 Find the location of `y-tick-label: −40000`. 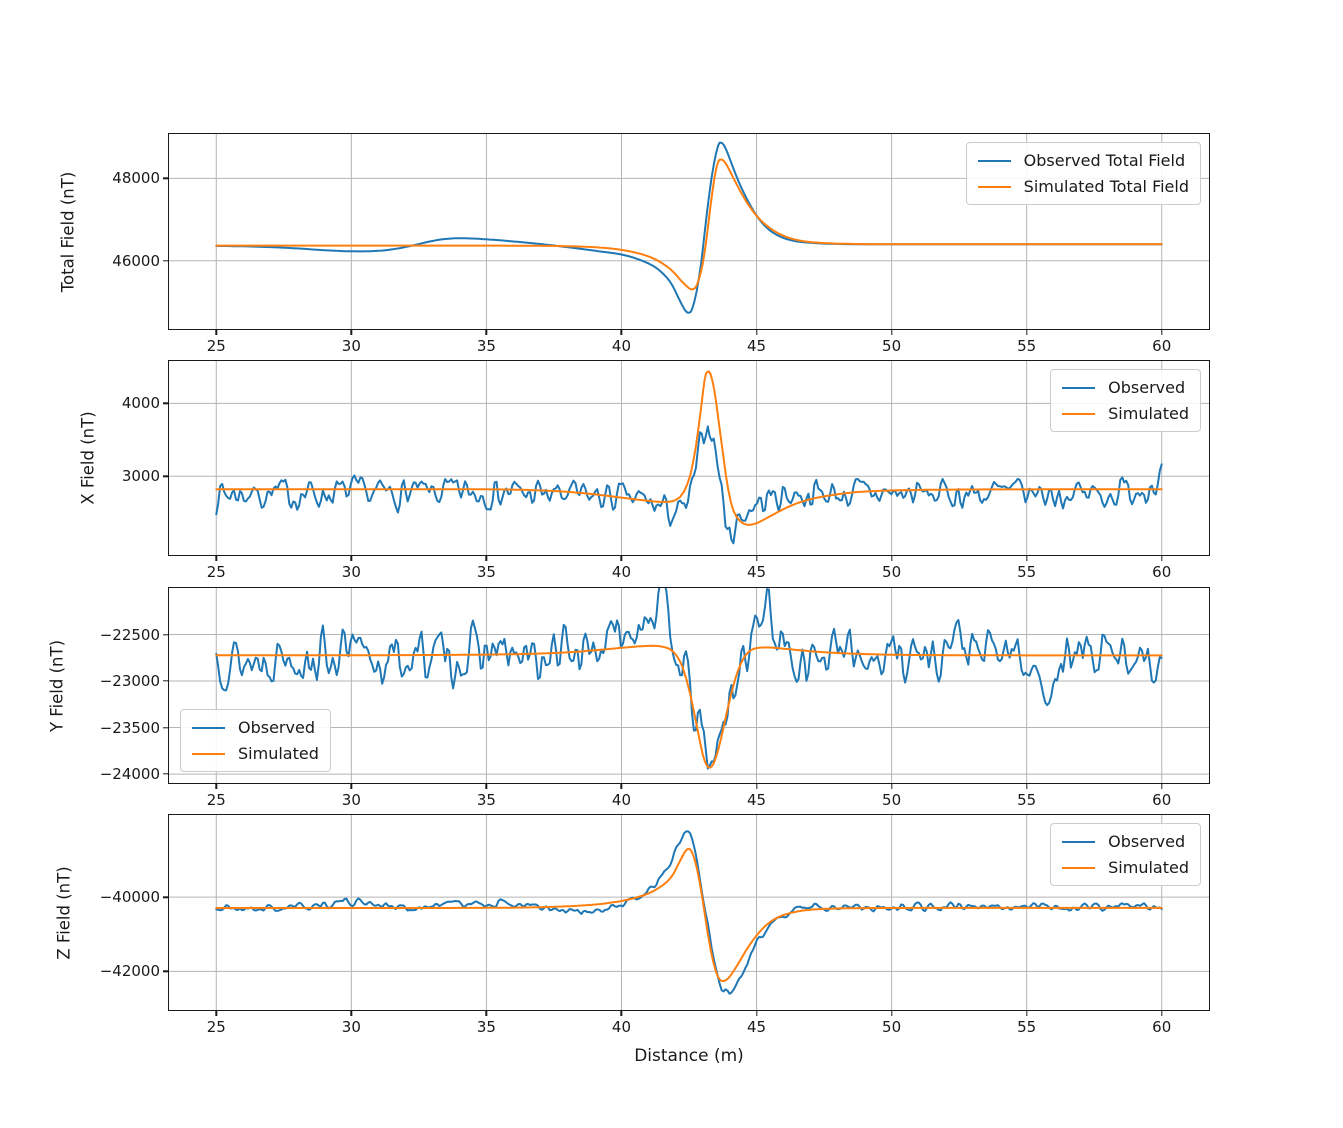

y-tick-label: −40000 is located at coordinates (129, 897).